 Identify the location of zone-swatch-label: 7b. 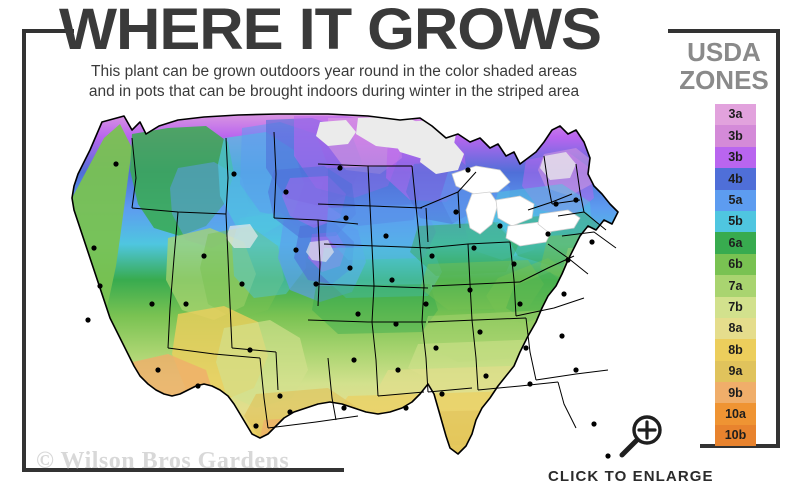
(735, 306).